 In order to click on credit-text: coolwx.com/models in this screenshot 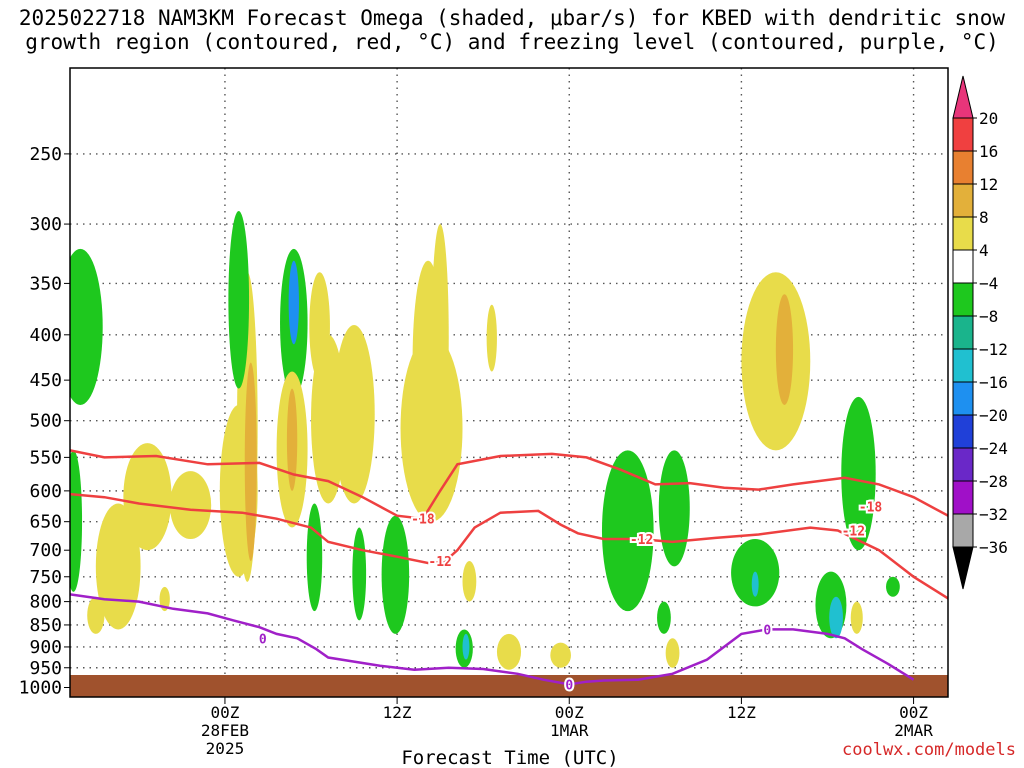, I will do `click(929, 750)`.